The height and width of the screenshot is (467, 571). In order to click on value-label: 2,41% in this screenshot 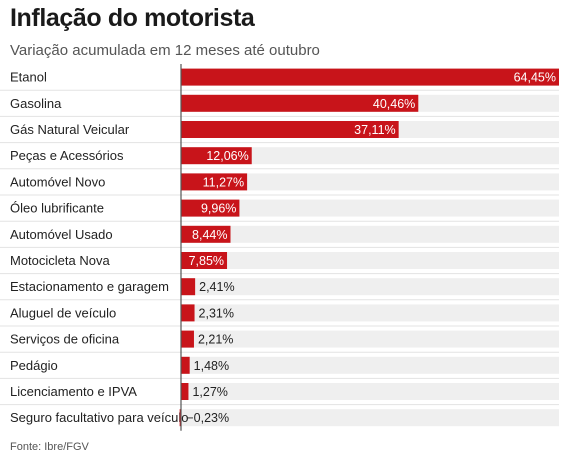, I will do `click(216, 287)`.